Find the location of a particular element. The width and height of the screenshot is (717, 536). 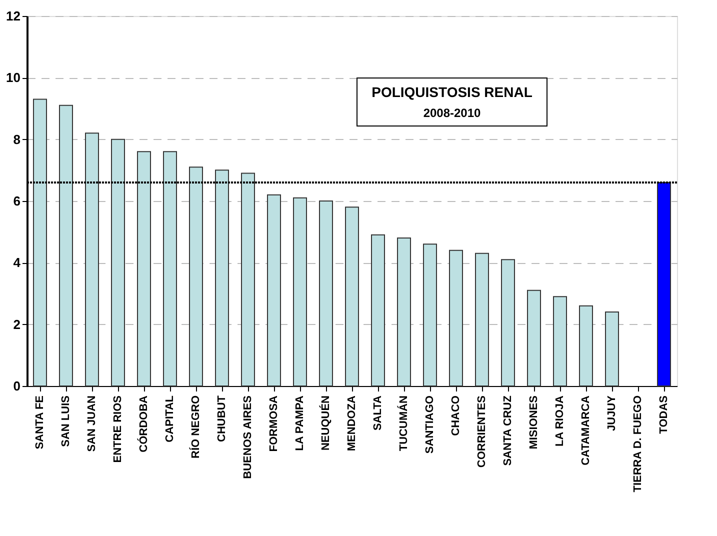

y-tick-label: 2 is located at coordinates (16, 324).